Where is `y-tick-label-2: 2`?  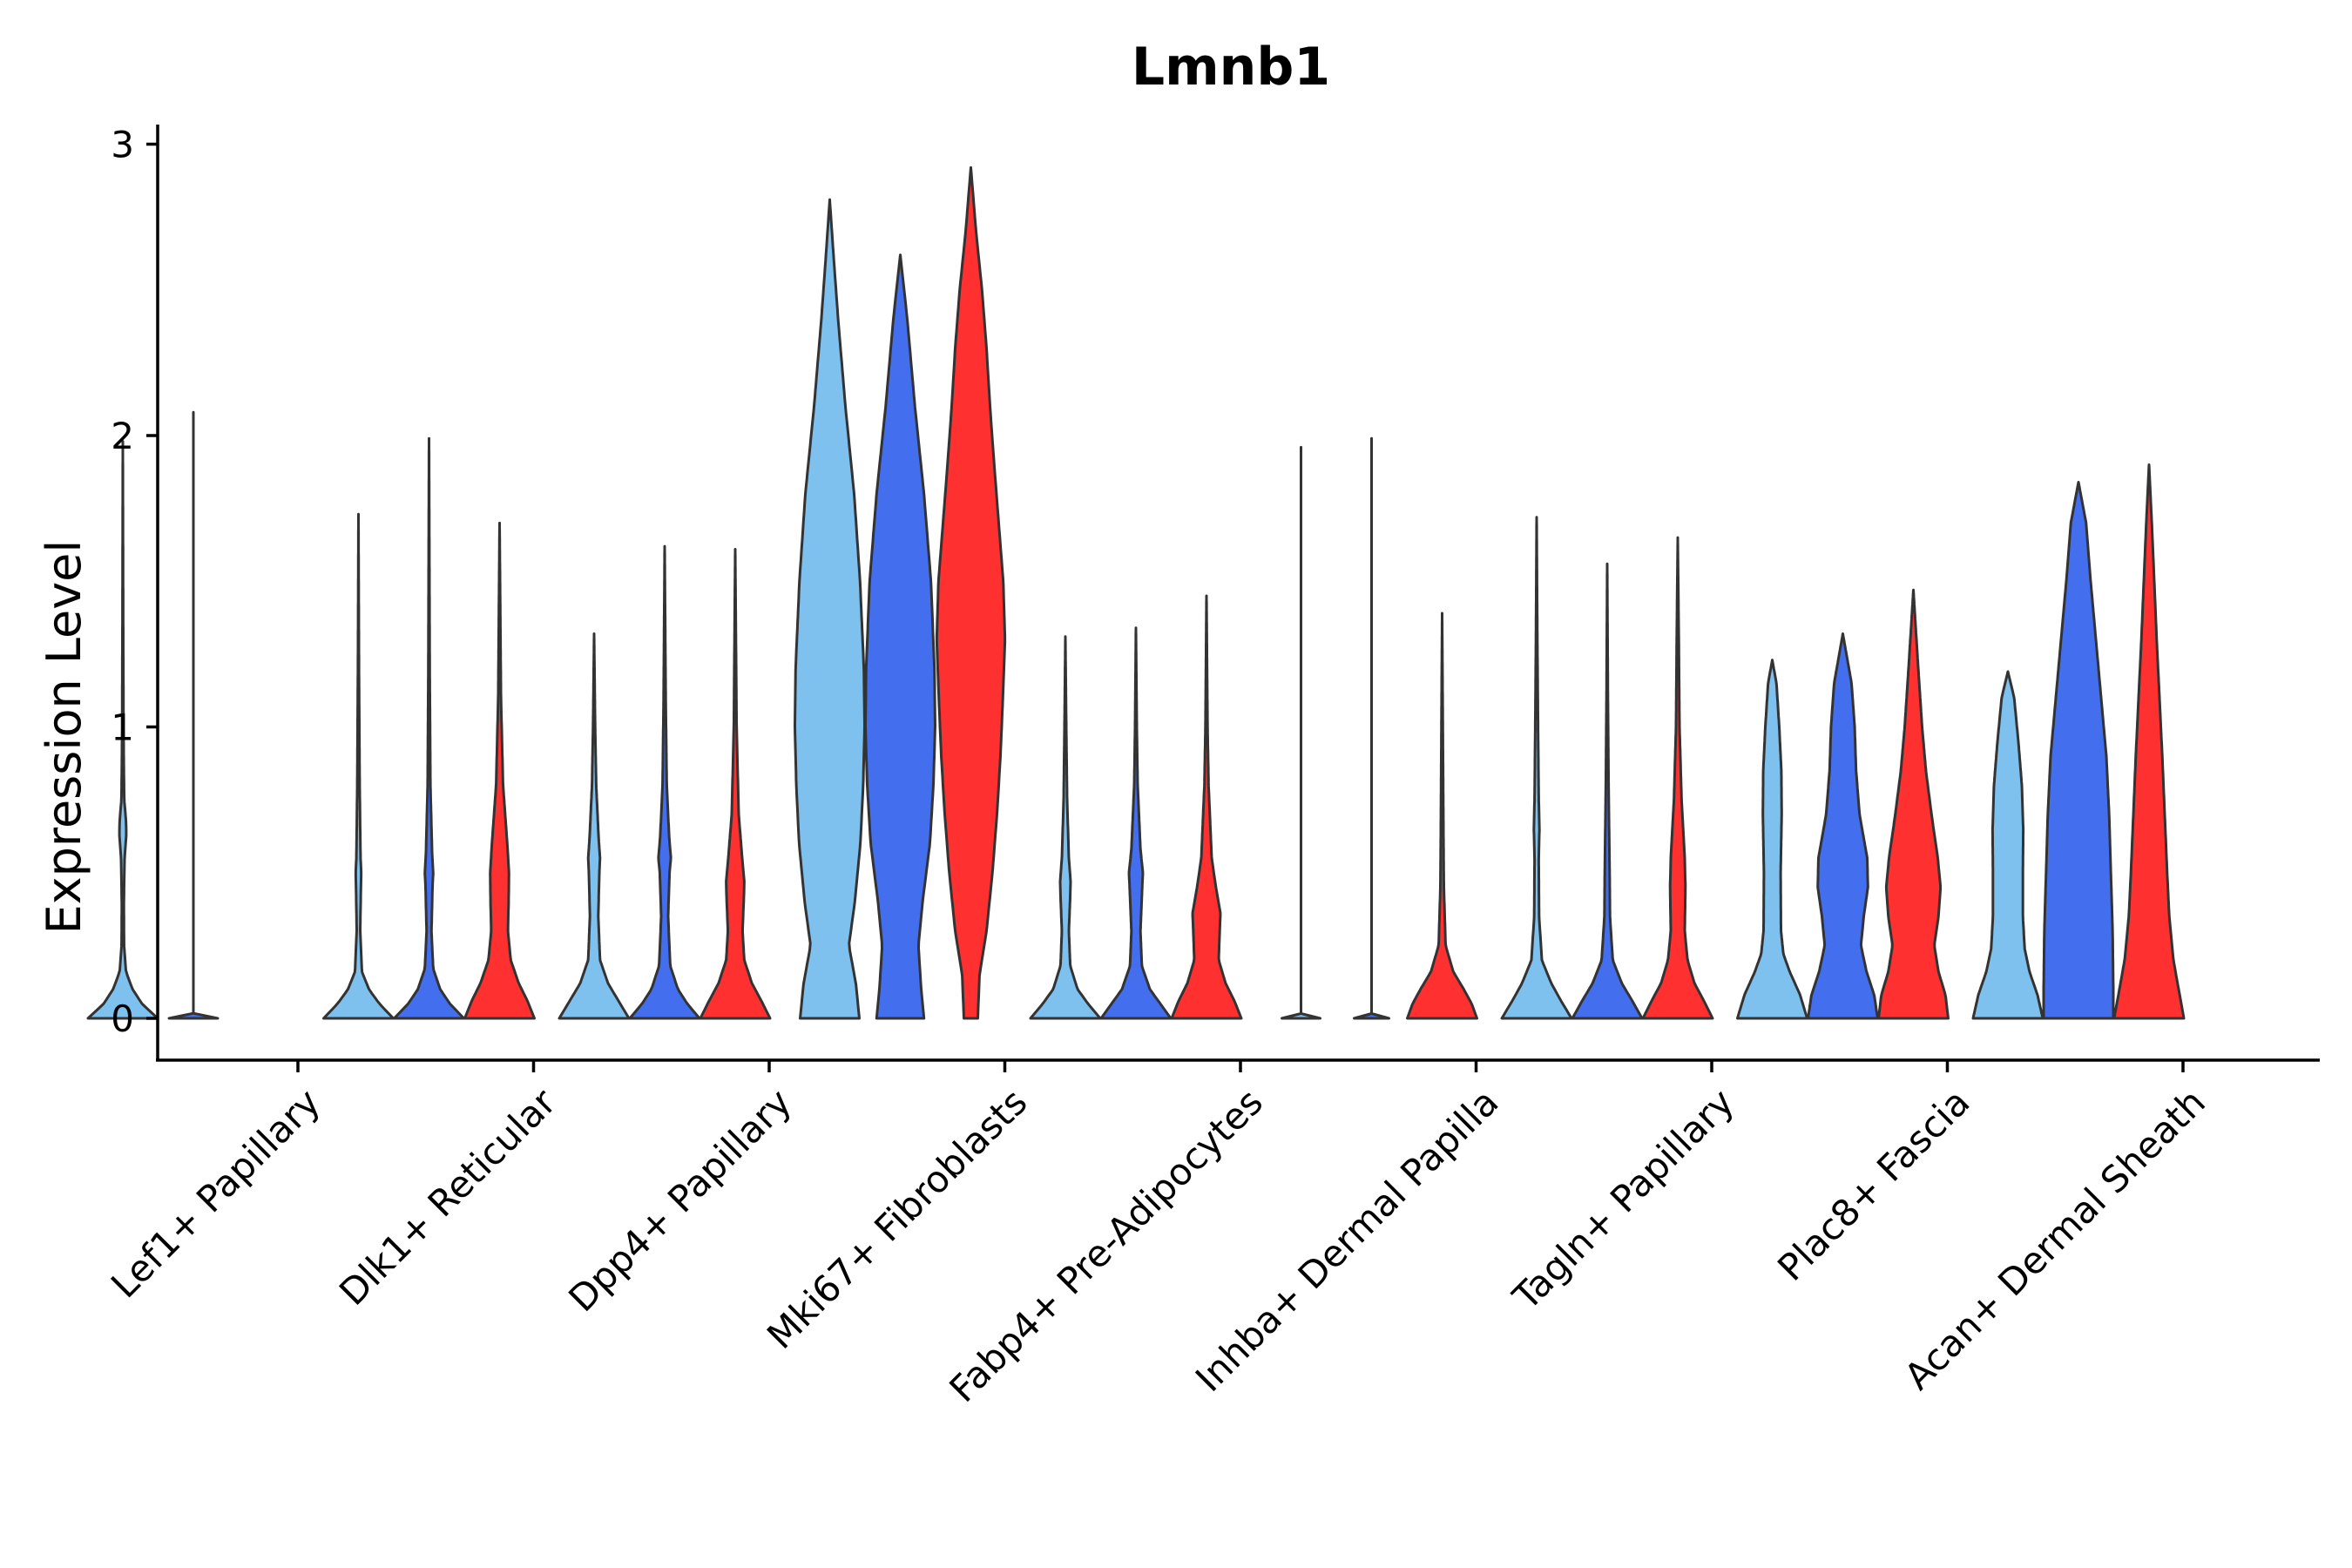
y-tick-label-2: 2 is located at coordinates (122, 436).